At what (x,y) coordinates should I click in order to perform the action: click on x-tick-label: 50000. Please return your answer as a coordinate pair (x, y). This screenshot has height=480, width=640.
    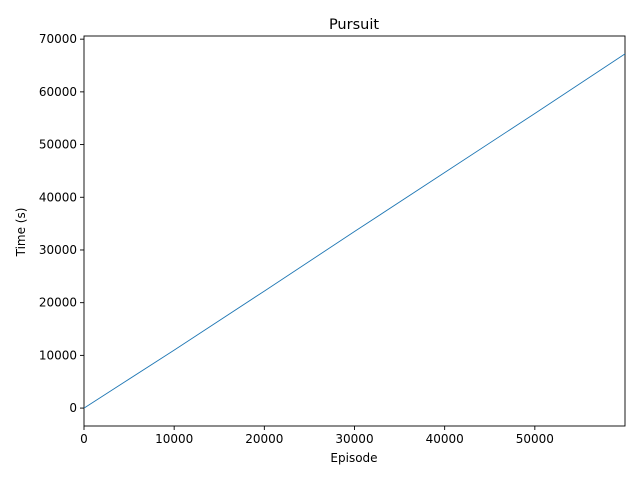
    Looking at the image, I should click on (535, 439).